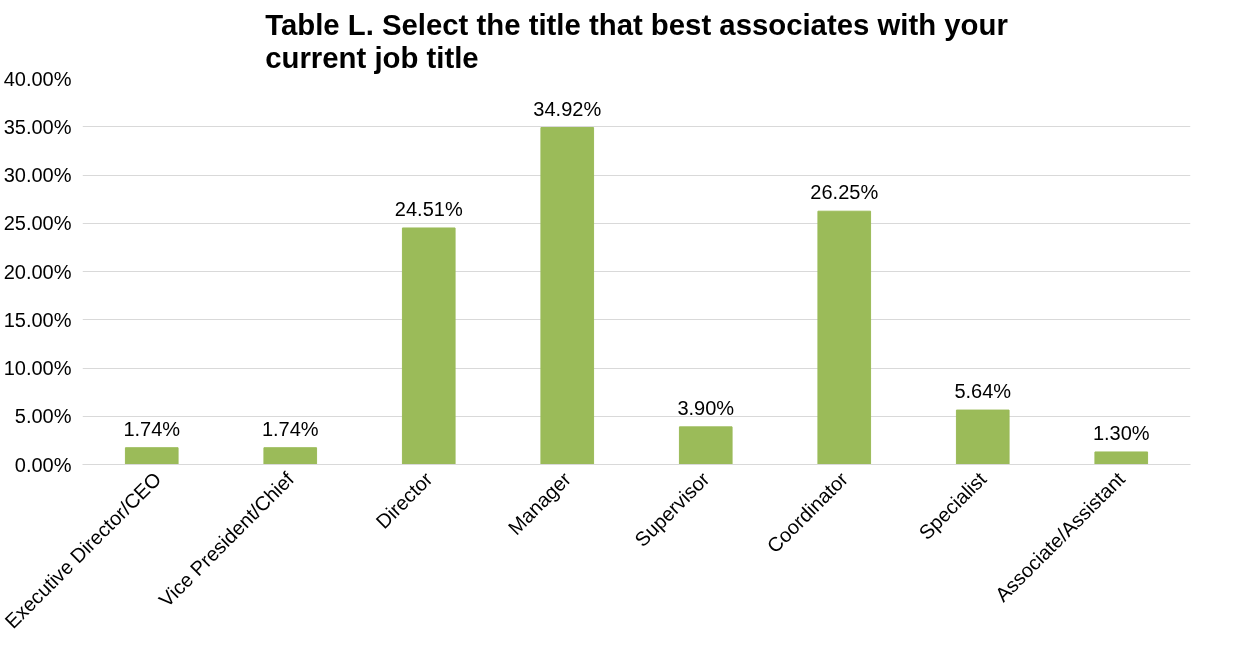 This screenshot has height=649, width=1241. What do you see at coordinates (37, 126) in the screenshot?
I see `y-tick-label: 35.00%` at bounding box center [37, 126].